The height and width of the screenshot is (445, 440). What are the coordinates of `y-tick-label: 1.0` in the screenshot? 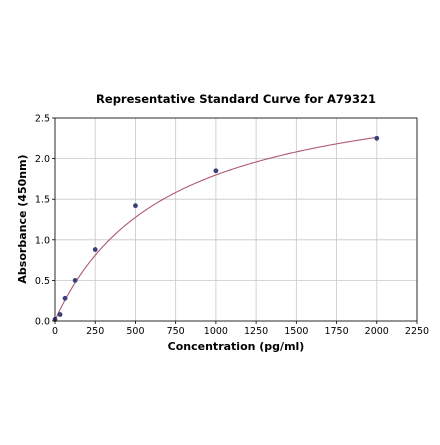 It's located at (42, 240).